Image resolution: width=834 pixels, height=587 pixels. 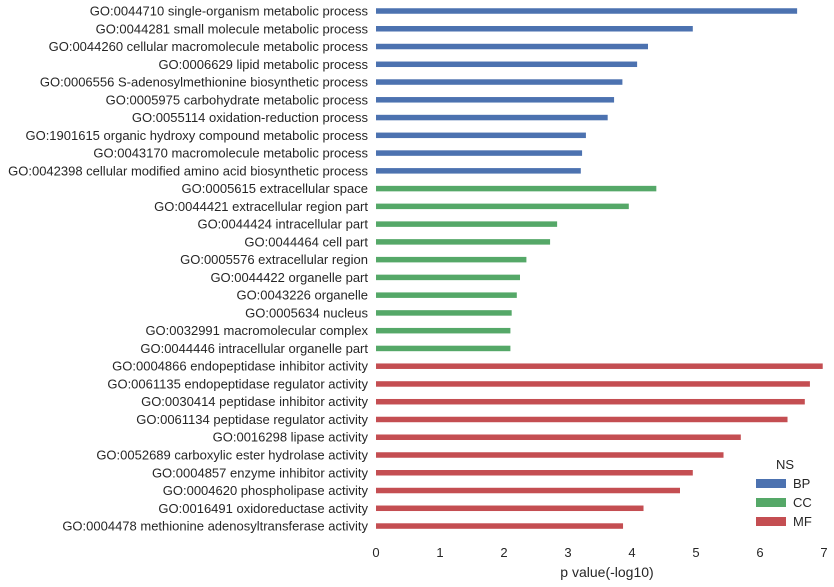 What do you see at coordinates (306, 241) in the screenshot?
I see `category-label: GO:0044464 cell part` at bounding box center [306, 241].